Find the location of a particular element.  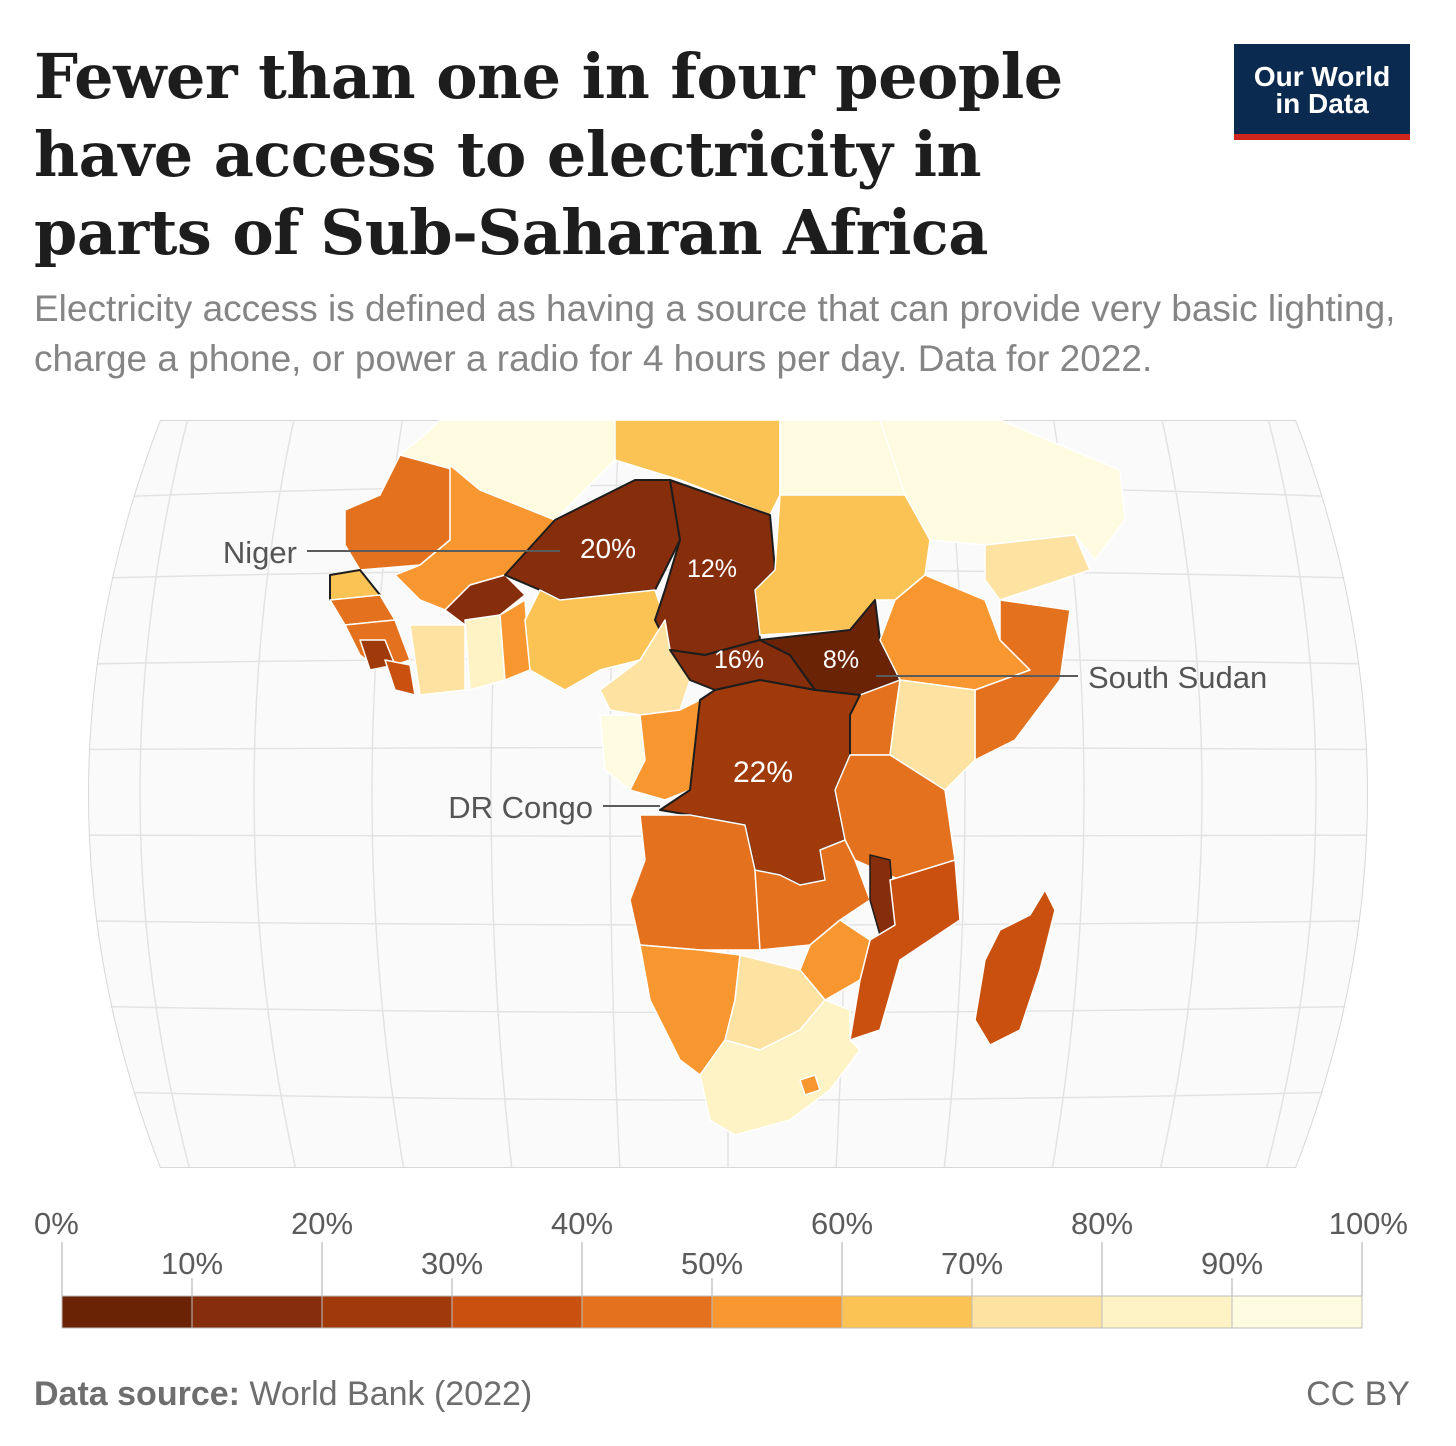

label-dr-congo: DR Congo is located at coordinates (520, 807).